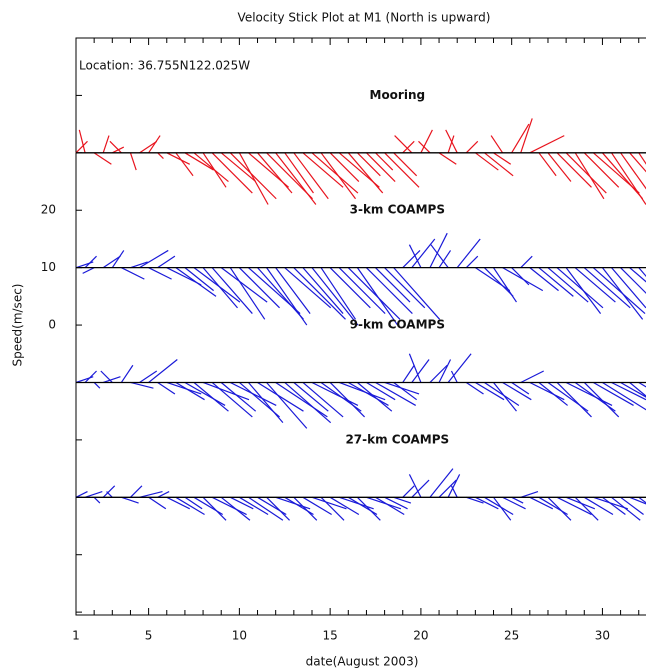  What do you see at coordinates (18, 325) in the screenshot?
I see `y-axis-label: Speed(m/sec)` at bounding box center [18, 325].